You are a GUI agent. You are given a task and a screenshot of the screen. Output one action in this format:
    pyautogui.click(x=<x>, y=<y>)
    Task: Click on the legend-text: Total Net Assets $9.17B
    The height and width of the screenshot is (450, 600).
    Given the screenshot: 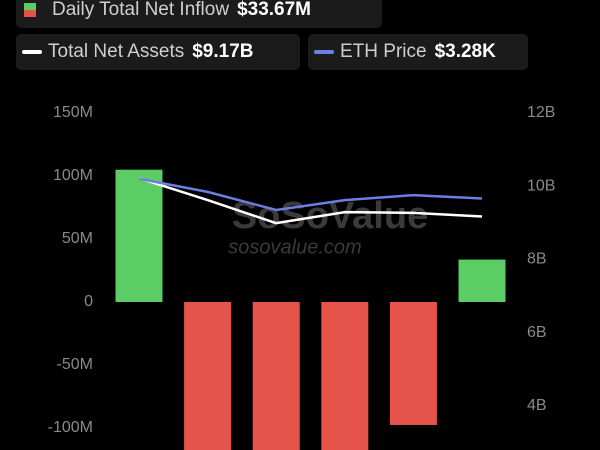 What is the action you would take?
    pyautogui.click(x=151, y=51)
    